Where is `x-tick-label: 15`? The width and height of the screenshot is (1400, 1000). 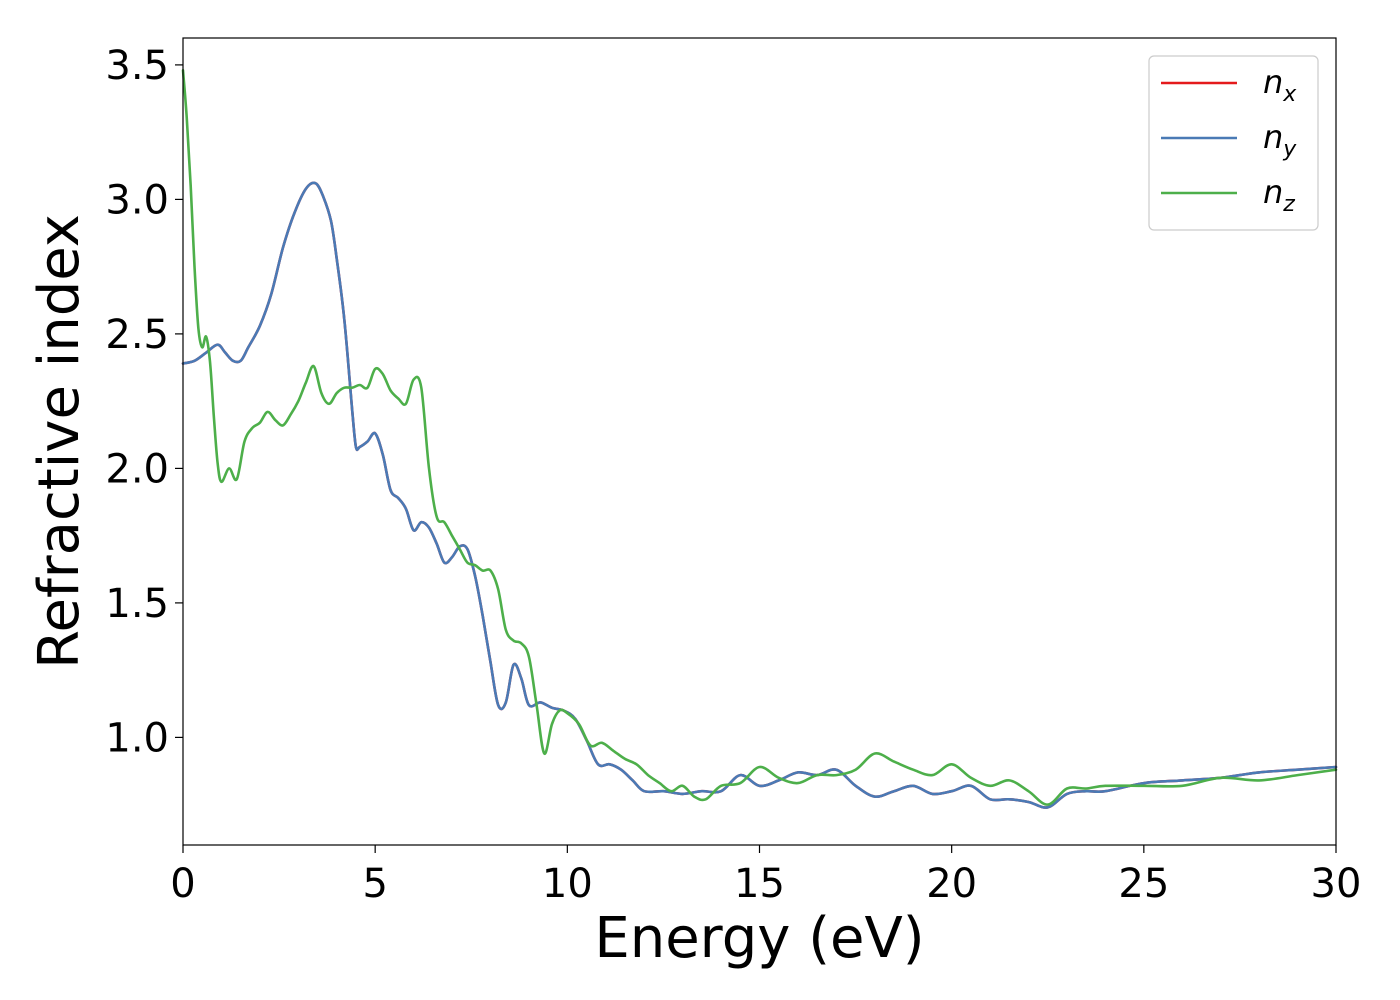
x-tick-label: 15 is located at coordinates (759, 884).